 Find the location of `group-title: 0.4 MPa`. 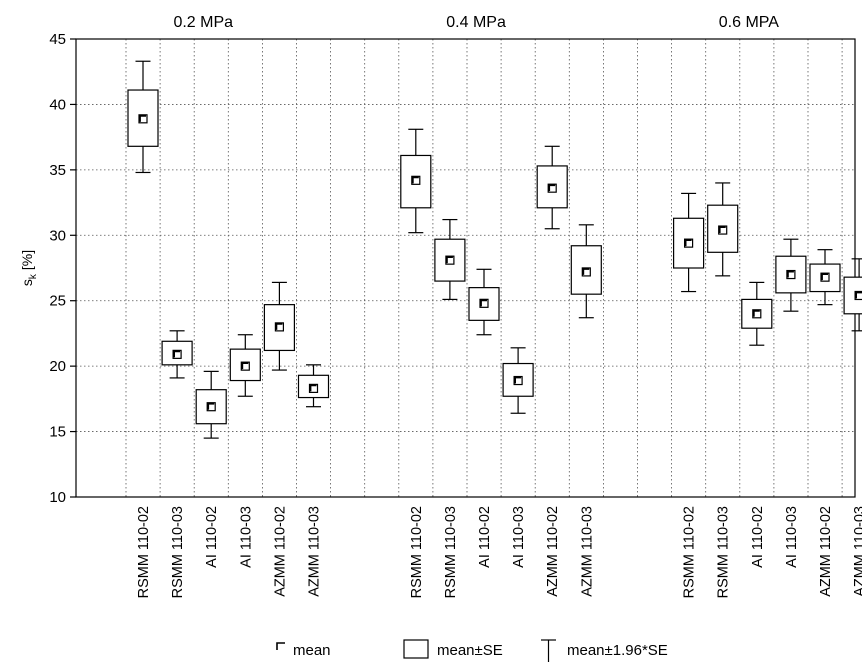

group-title: 0.4 MPa is located at coordinates (476, 22).